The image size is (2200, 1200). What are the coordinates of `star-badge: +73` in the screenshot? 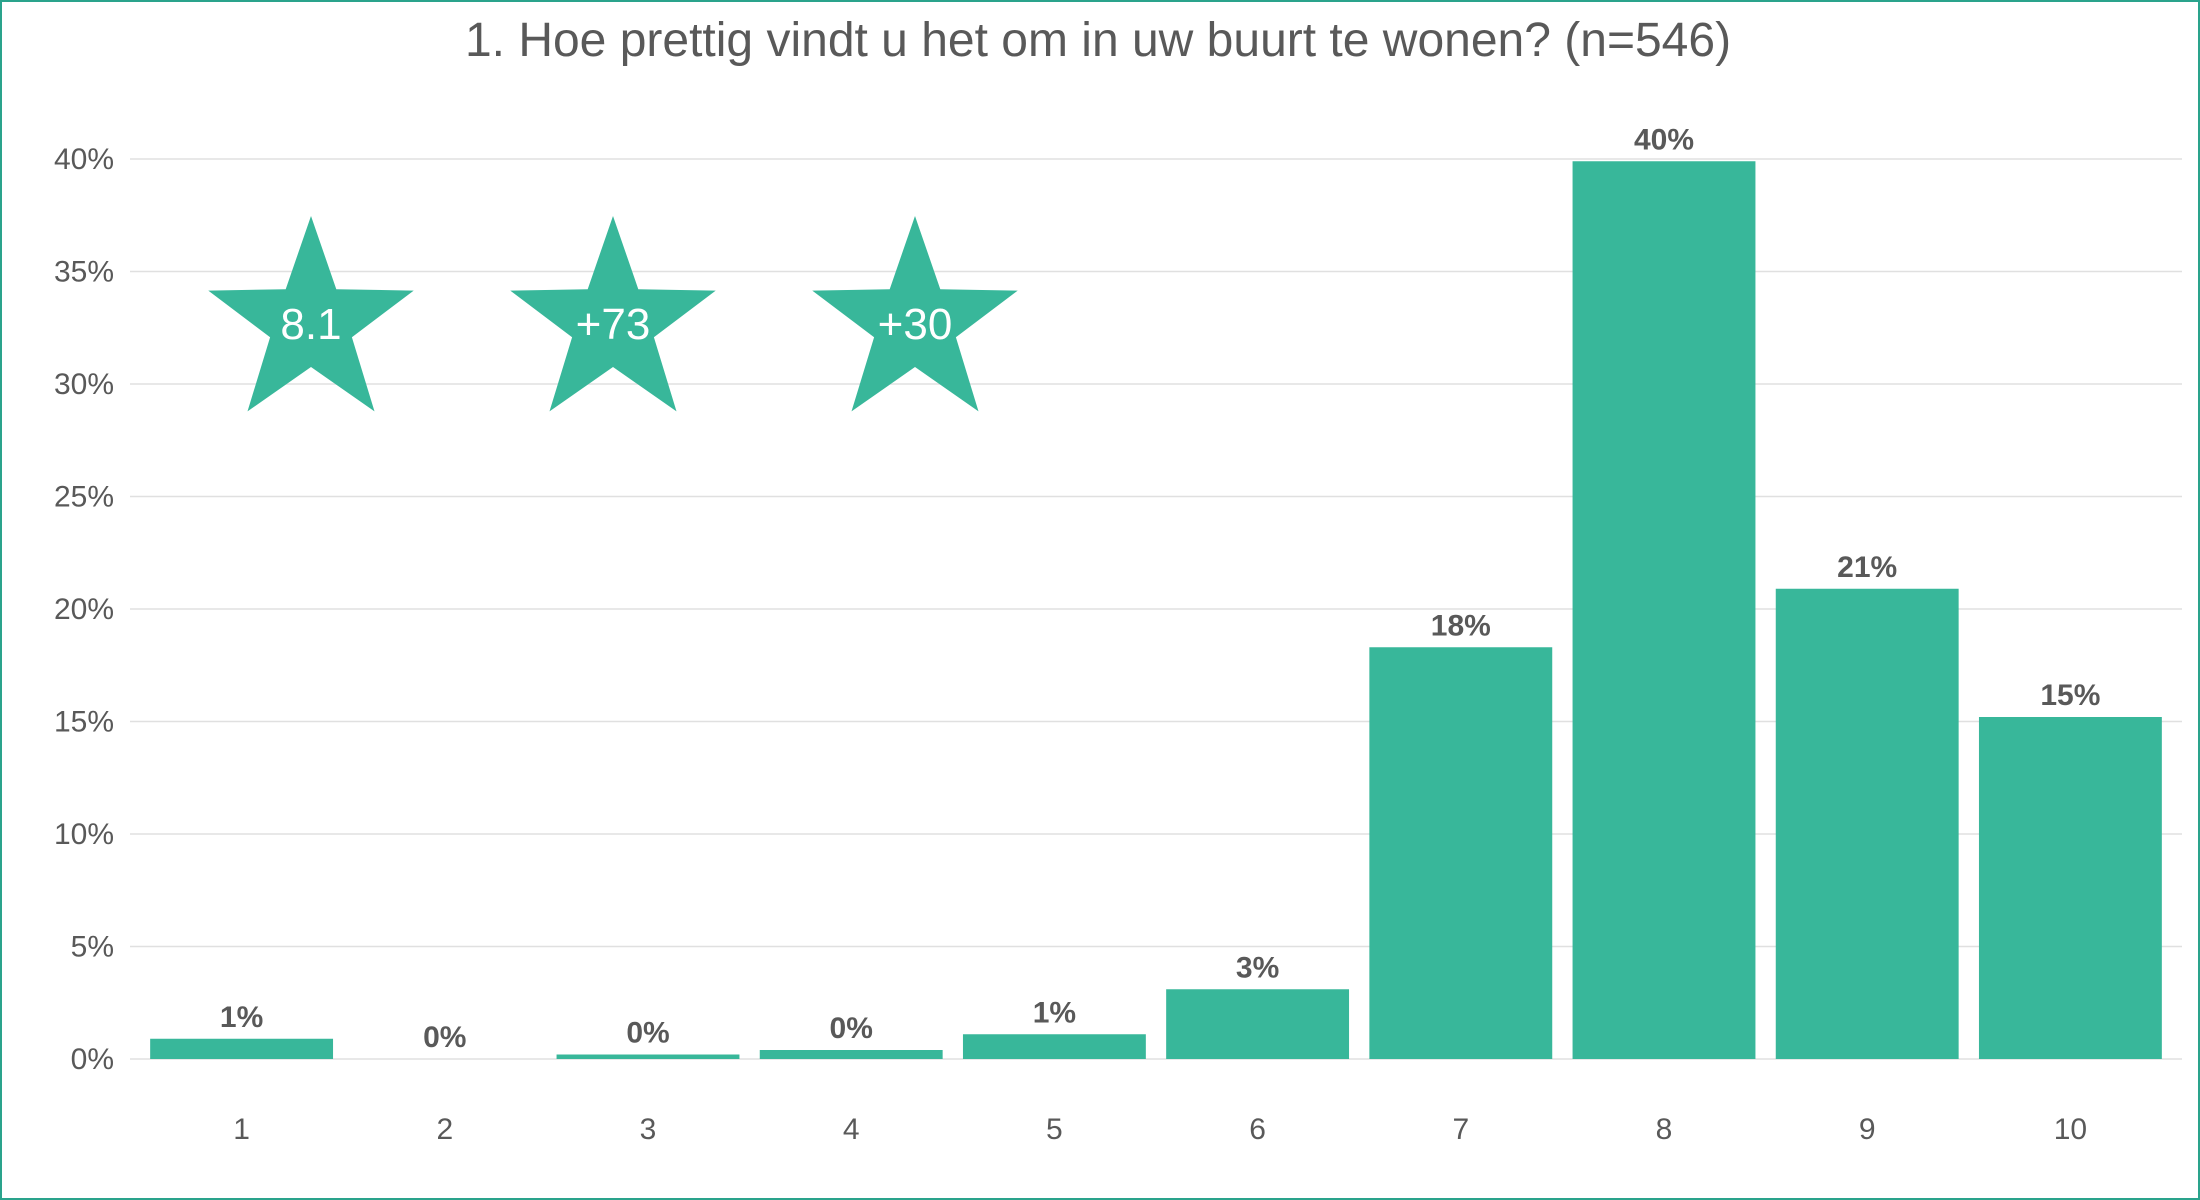 It's located at (613, 314).